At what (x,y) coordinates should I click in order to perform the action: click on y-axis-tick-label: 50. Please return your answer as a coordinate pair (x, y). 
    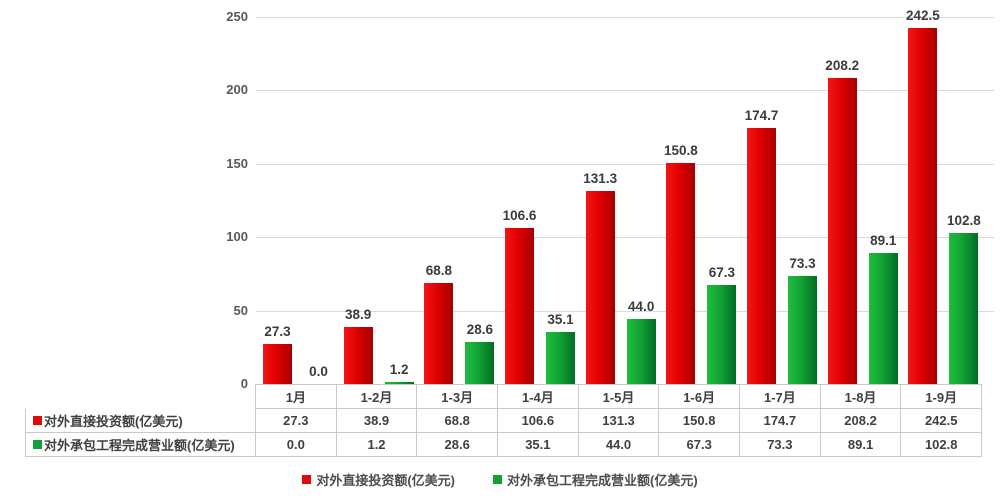
    Looking at the image, I should click on (240, 310).